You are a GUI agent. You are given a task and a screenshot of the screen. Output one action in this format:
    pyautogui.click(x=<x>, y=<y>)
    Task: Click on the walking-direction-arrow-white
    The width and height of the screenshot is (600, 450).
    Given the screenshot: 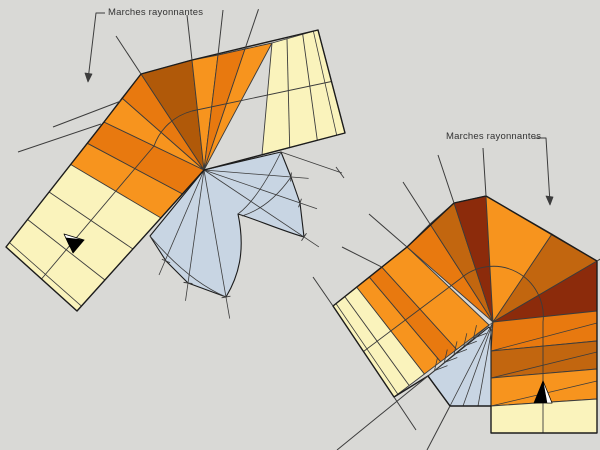 What is the action you would take?
    pyautogui.click(x=547, y=392)
    